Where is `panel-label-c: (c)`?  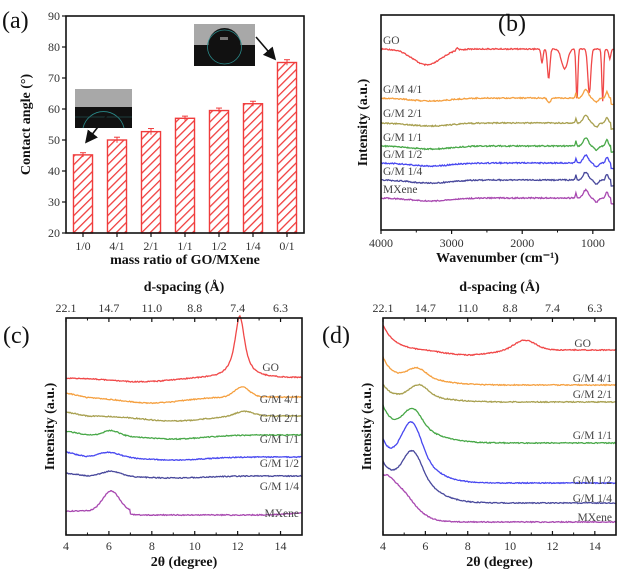
panel-label-c: (c) is located at coordinates (16, 336).